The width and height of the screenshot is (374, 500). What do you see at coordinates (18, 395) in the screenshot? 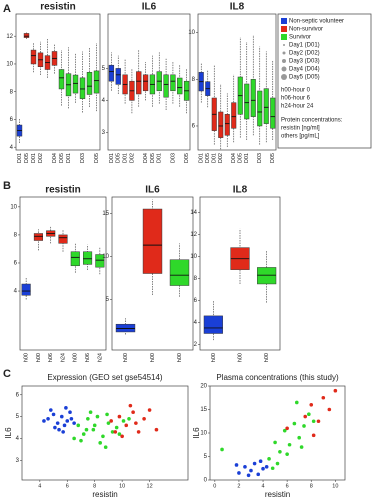
I see `y-tick-label: 6` at bounding box center [18, 395].